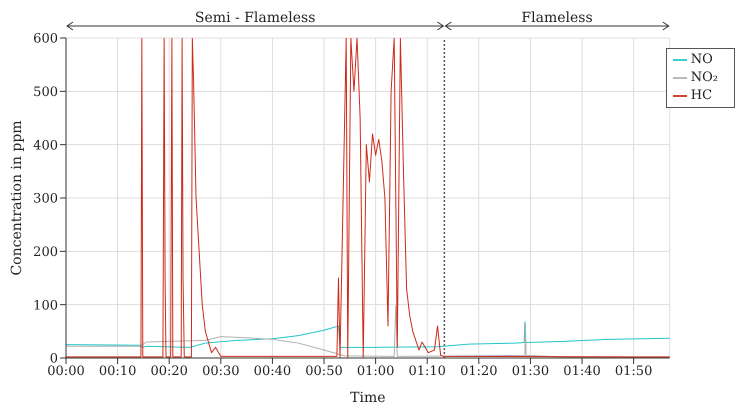 The image size is (739, 416). Describe the element at coordinates (45, 146) in the screenshot. I see `y-tick-label: 400` at that location.